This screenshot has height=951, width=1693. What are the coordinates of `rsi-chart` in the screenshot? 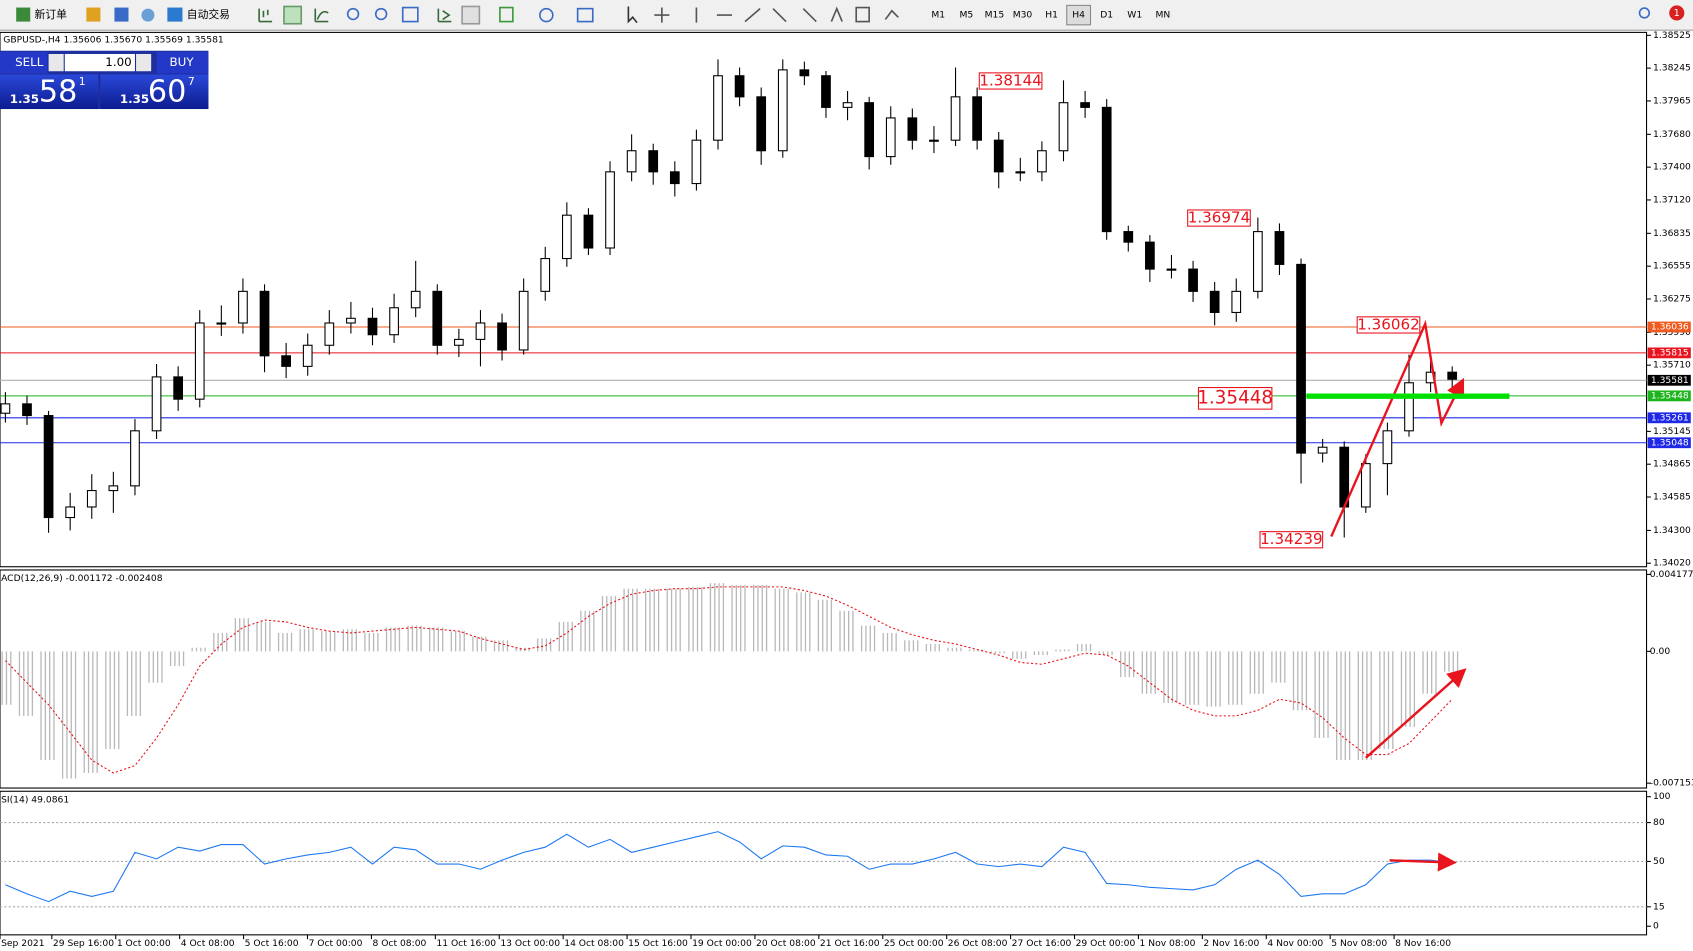 It's located at (823, 865).